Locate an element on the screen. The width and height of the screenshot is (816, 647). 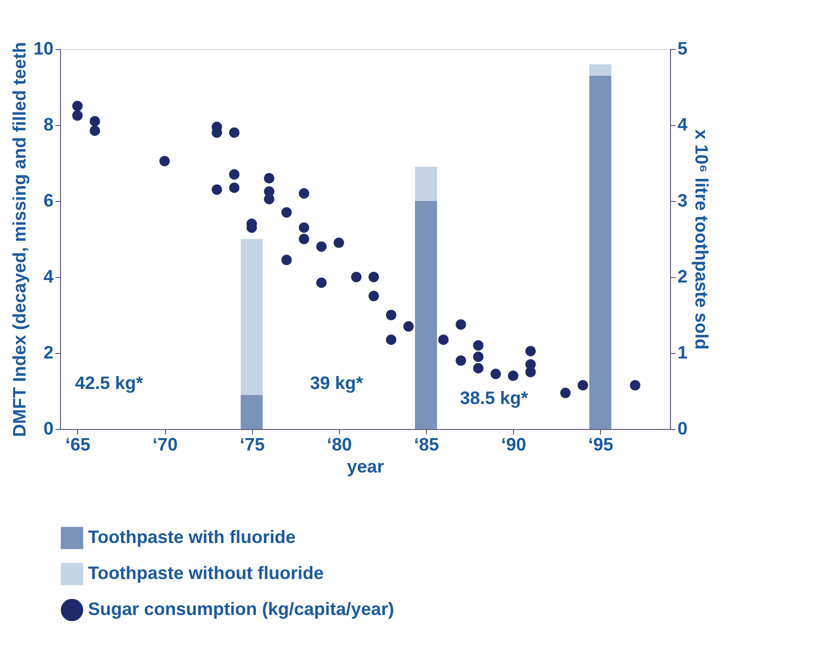
y2-axis-title: x 10⁶ litre toothpaste sold is located at coordinates (702, 239).